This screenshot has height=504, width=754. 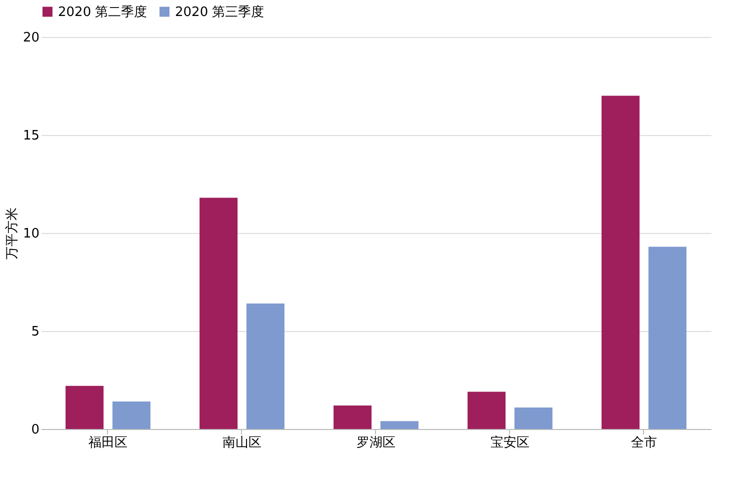 What do you see at coordinates (108, 443) in the screenshot?
I see `x-tick-label: 福田区` at bounding box center [108, 443].